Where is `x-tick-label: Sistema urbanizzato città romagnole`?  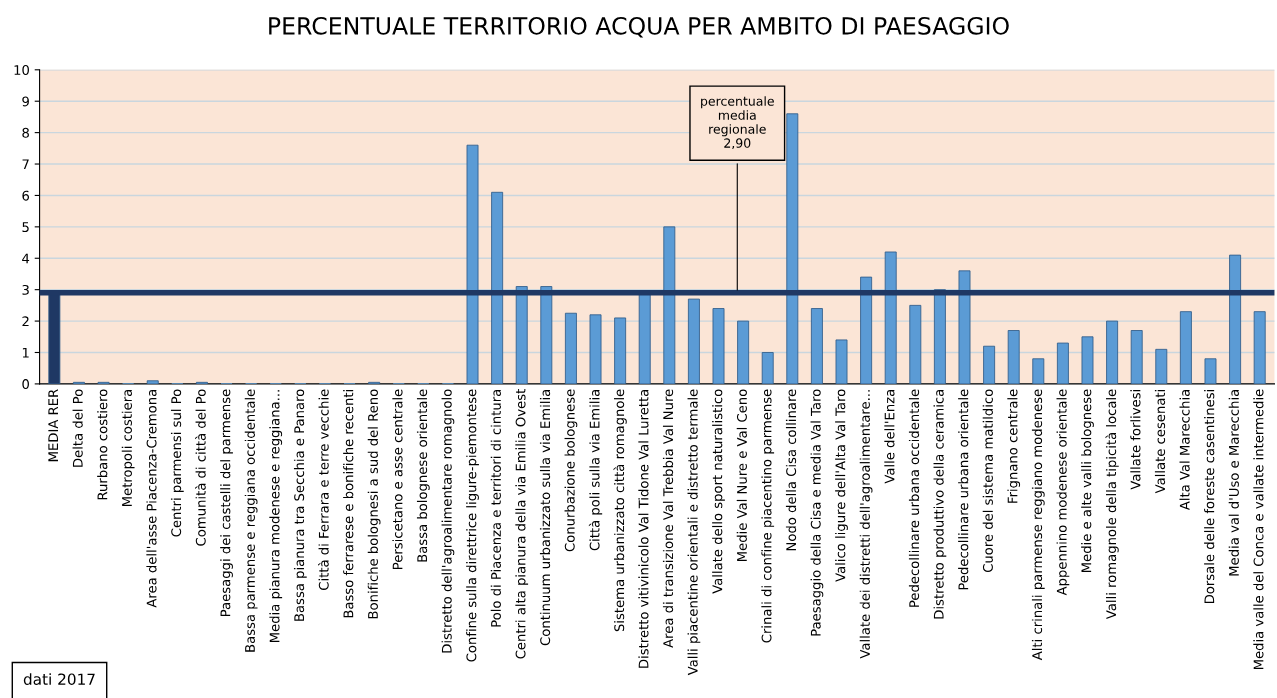
x-tick-label: Sistema urbanizzato città romagnole is located at coordinates (620, 510).